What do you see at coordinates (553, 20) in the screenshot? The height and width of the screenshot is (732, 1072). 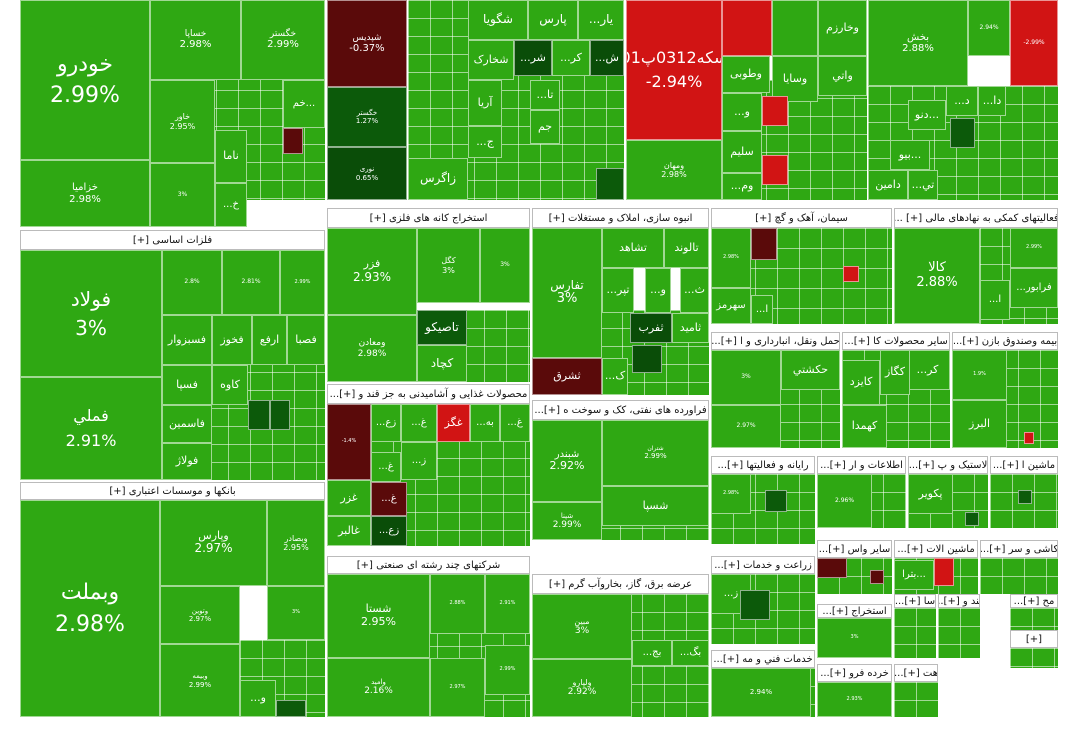 I see `tile-1-4: پارس` at bounding box center [553, 20].